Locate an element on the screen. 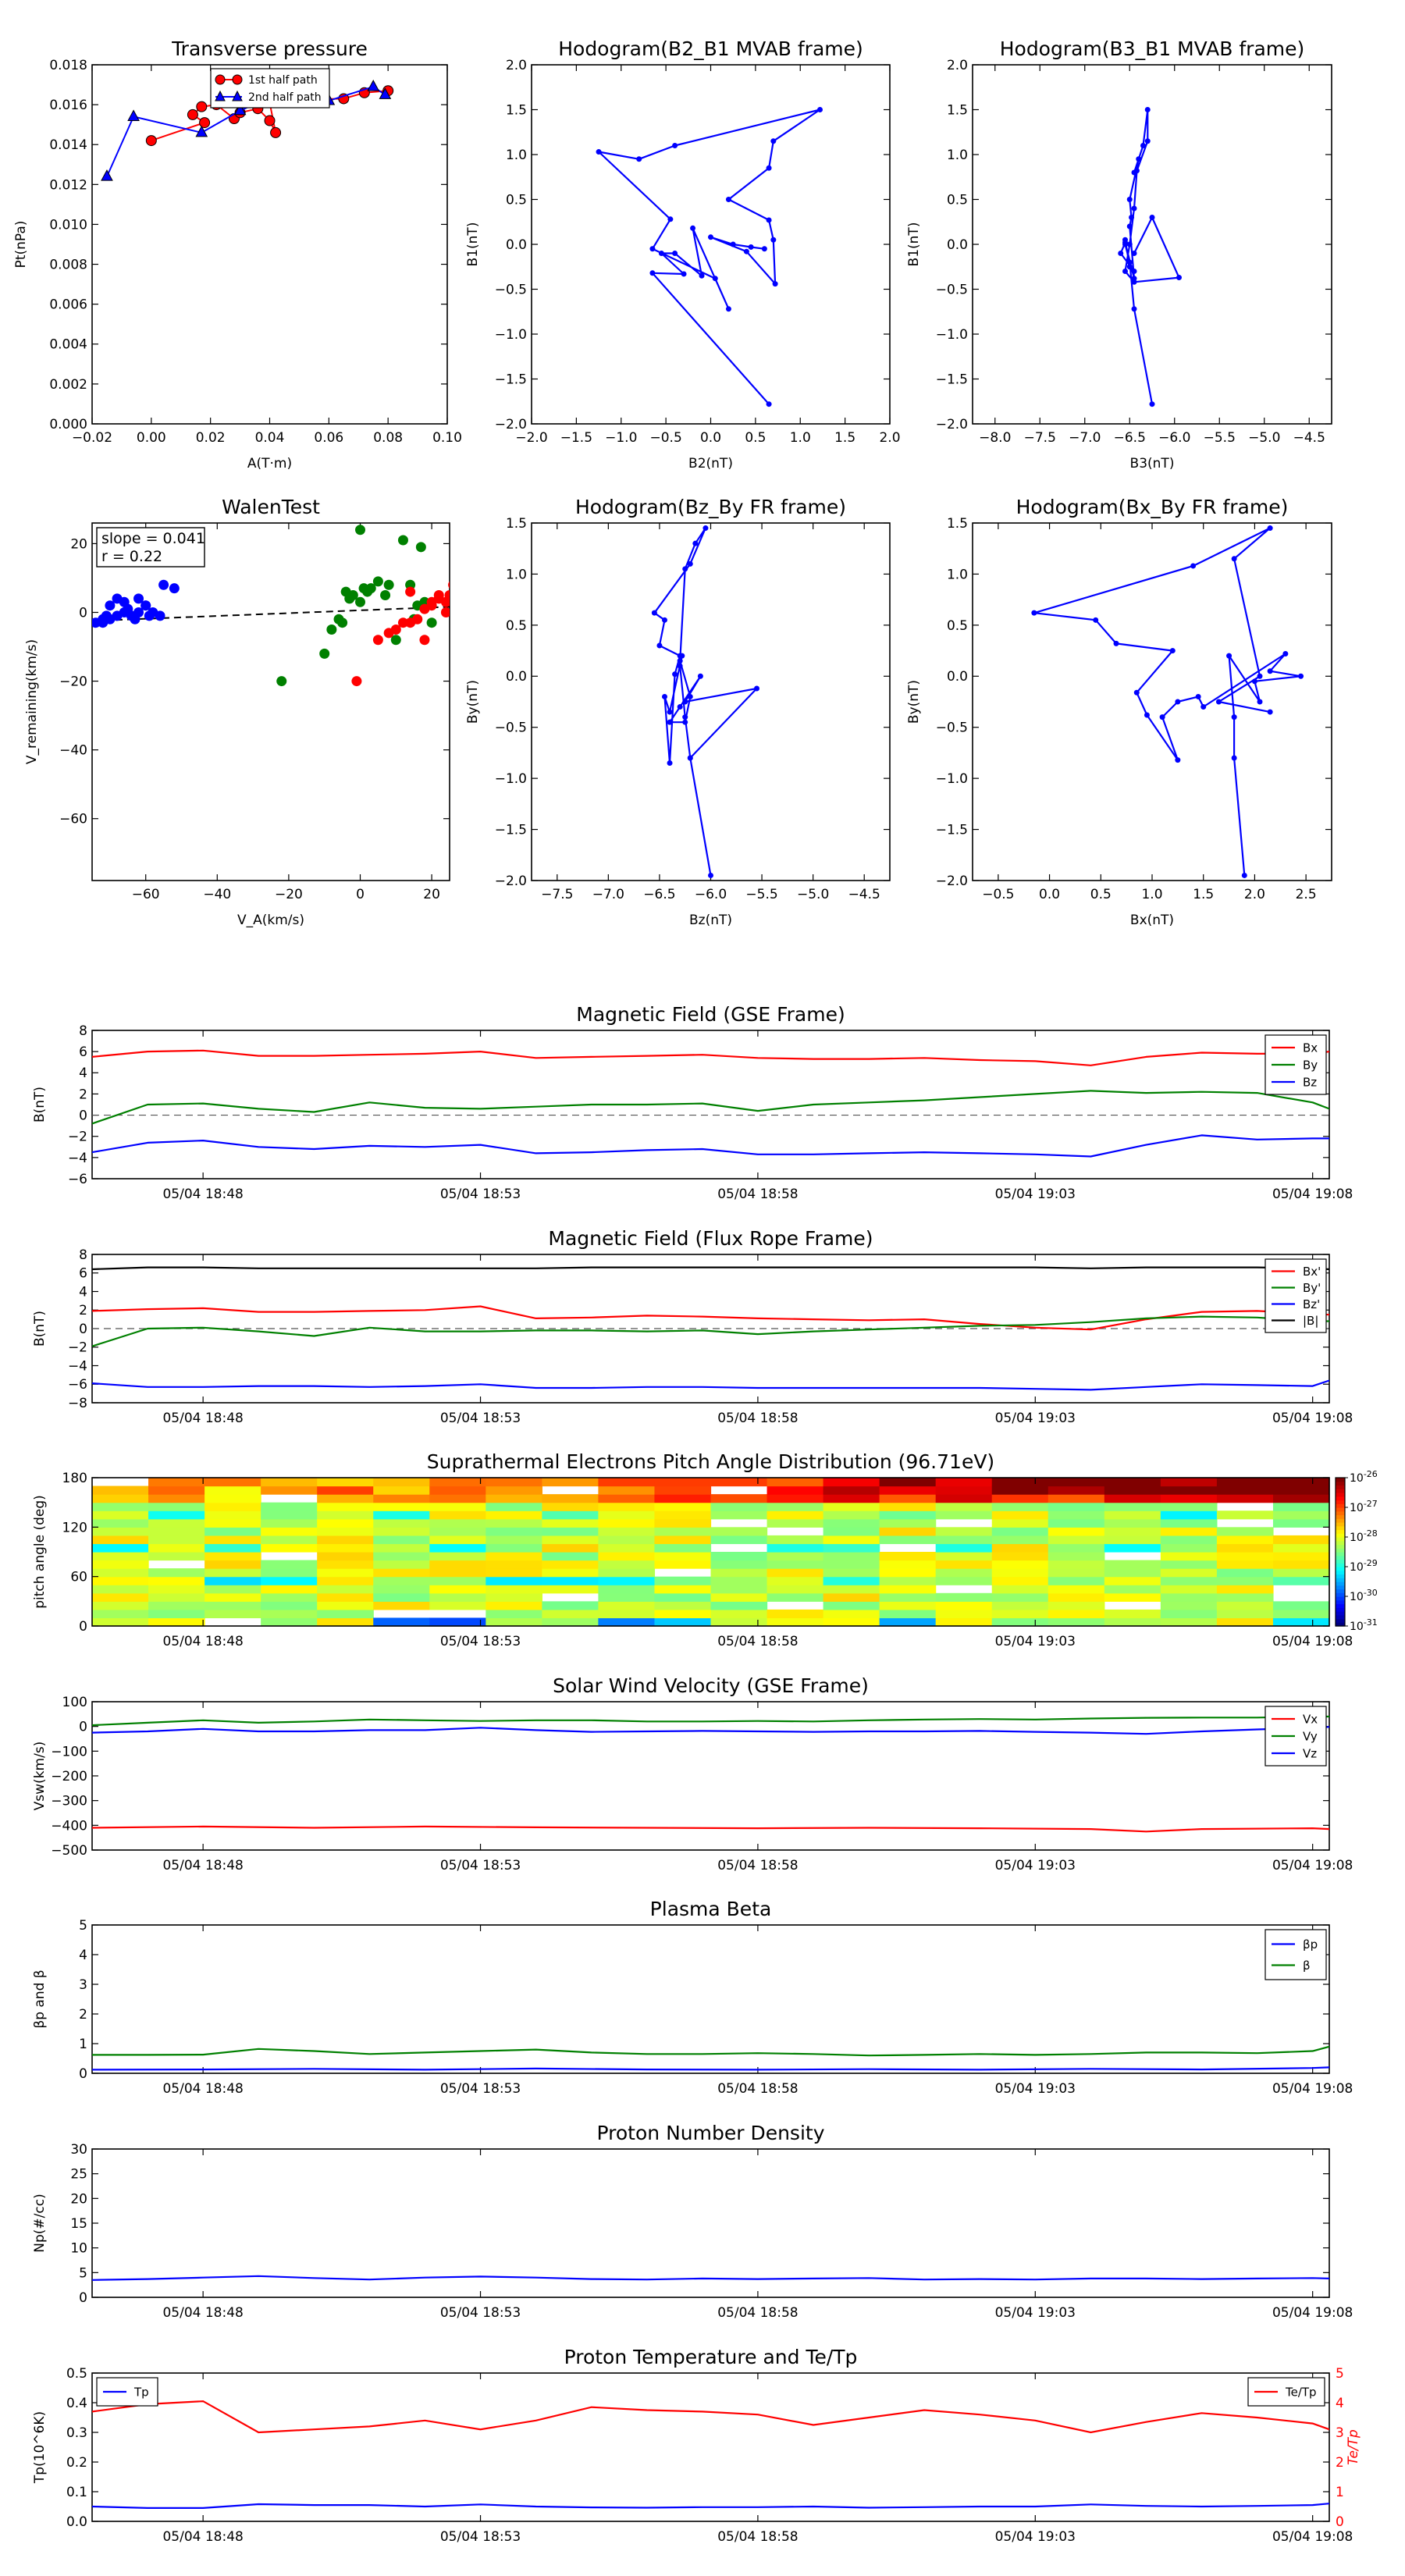 Image resolution: width=1405 pixels, height=2576 pixels. x-tick-label: −40 is located at coordinates (217, 894).